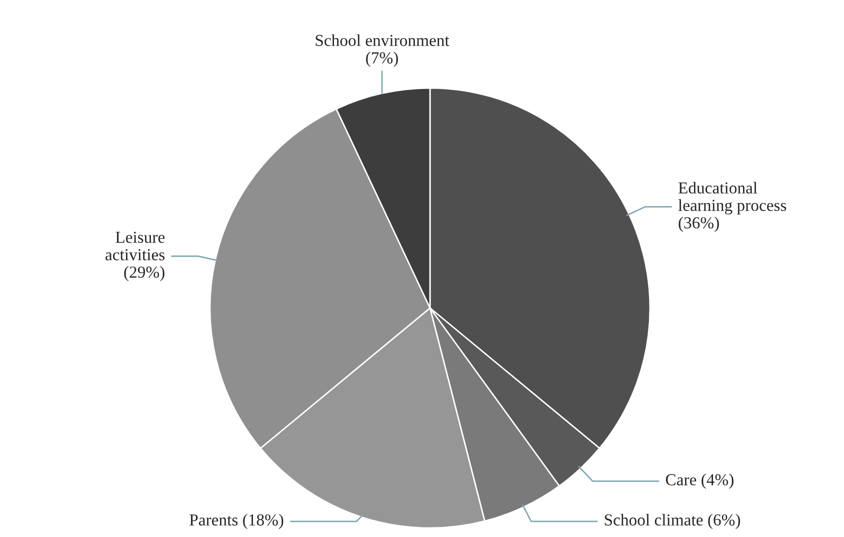  Describe the element at coordinates (698, 224) in the screenshot. I see `data-label: (36%)` at that location.